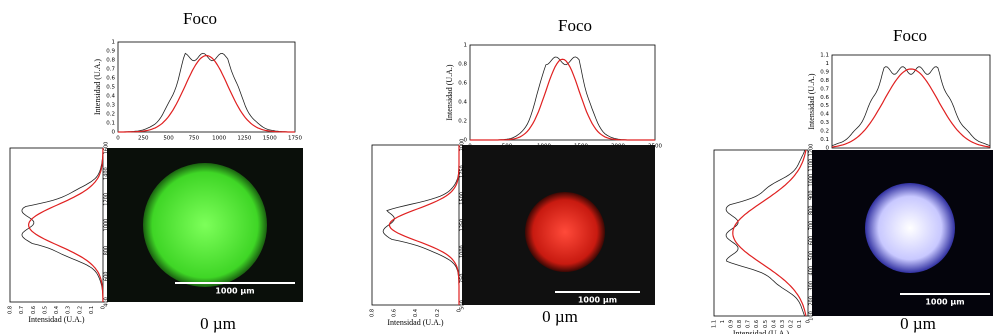 This screenshot has height=334, width=993. Describe the element at coordinates (812, 241) in the screenshot. I see `y-tick-label: 600` at that location.